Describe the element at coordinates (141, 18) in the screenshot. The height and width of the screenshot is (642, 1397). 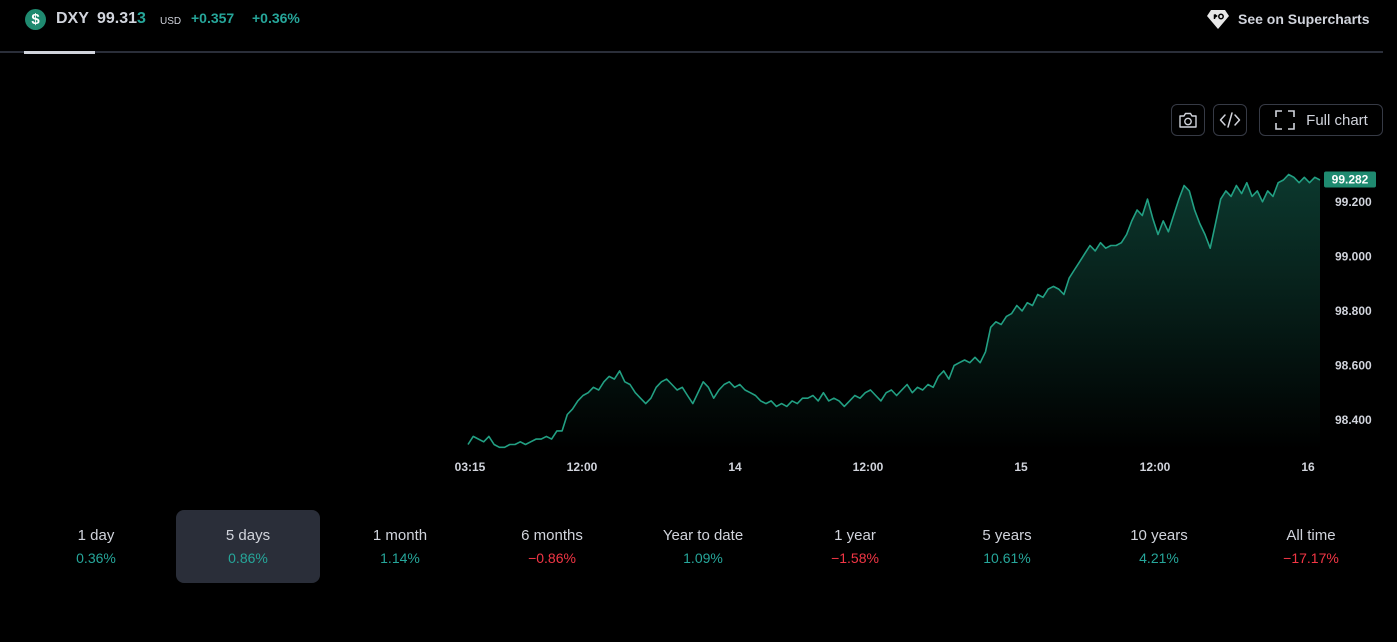
I see `price-last-digit: 3` at that location.